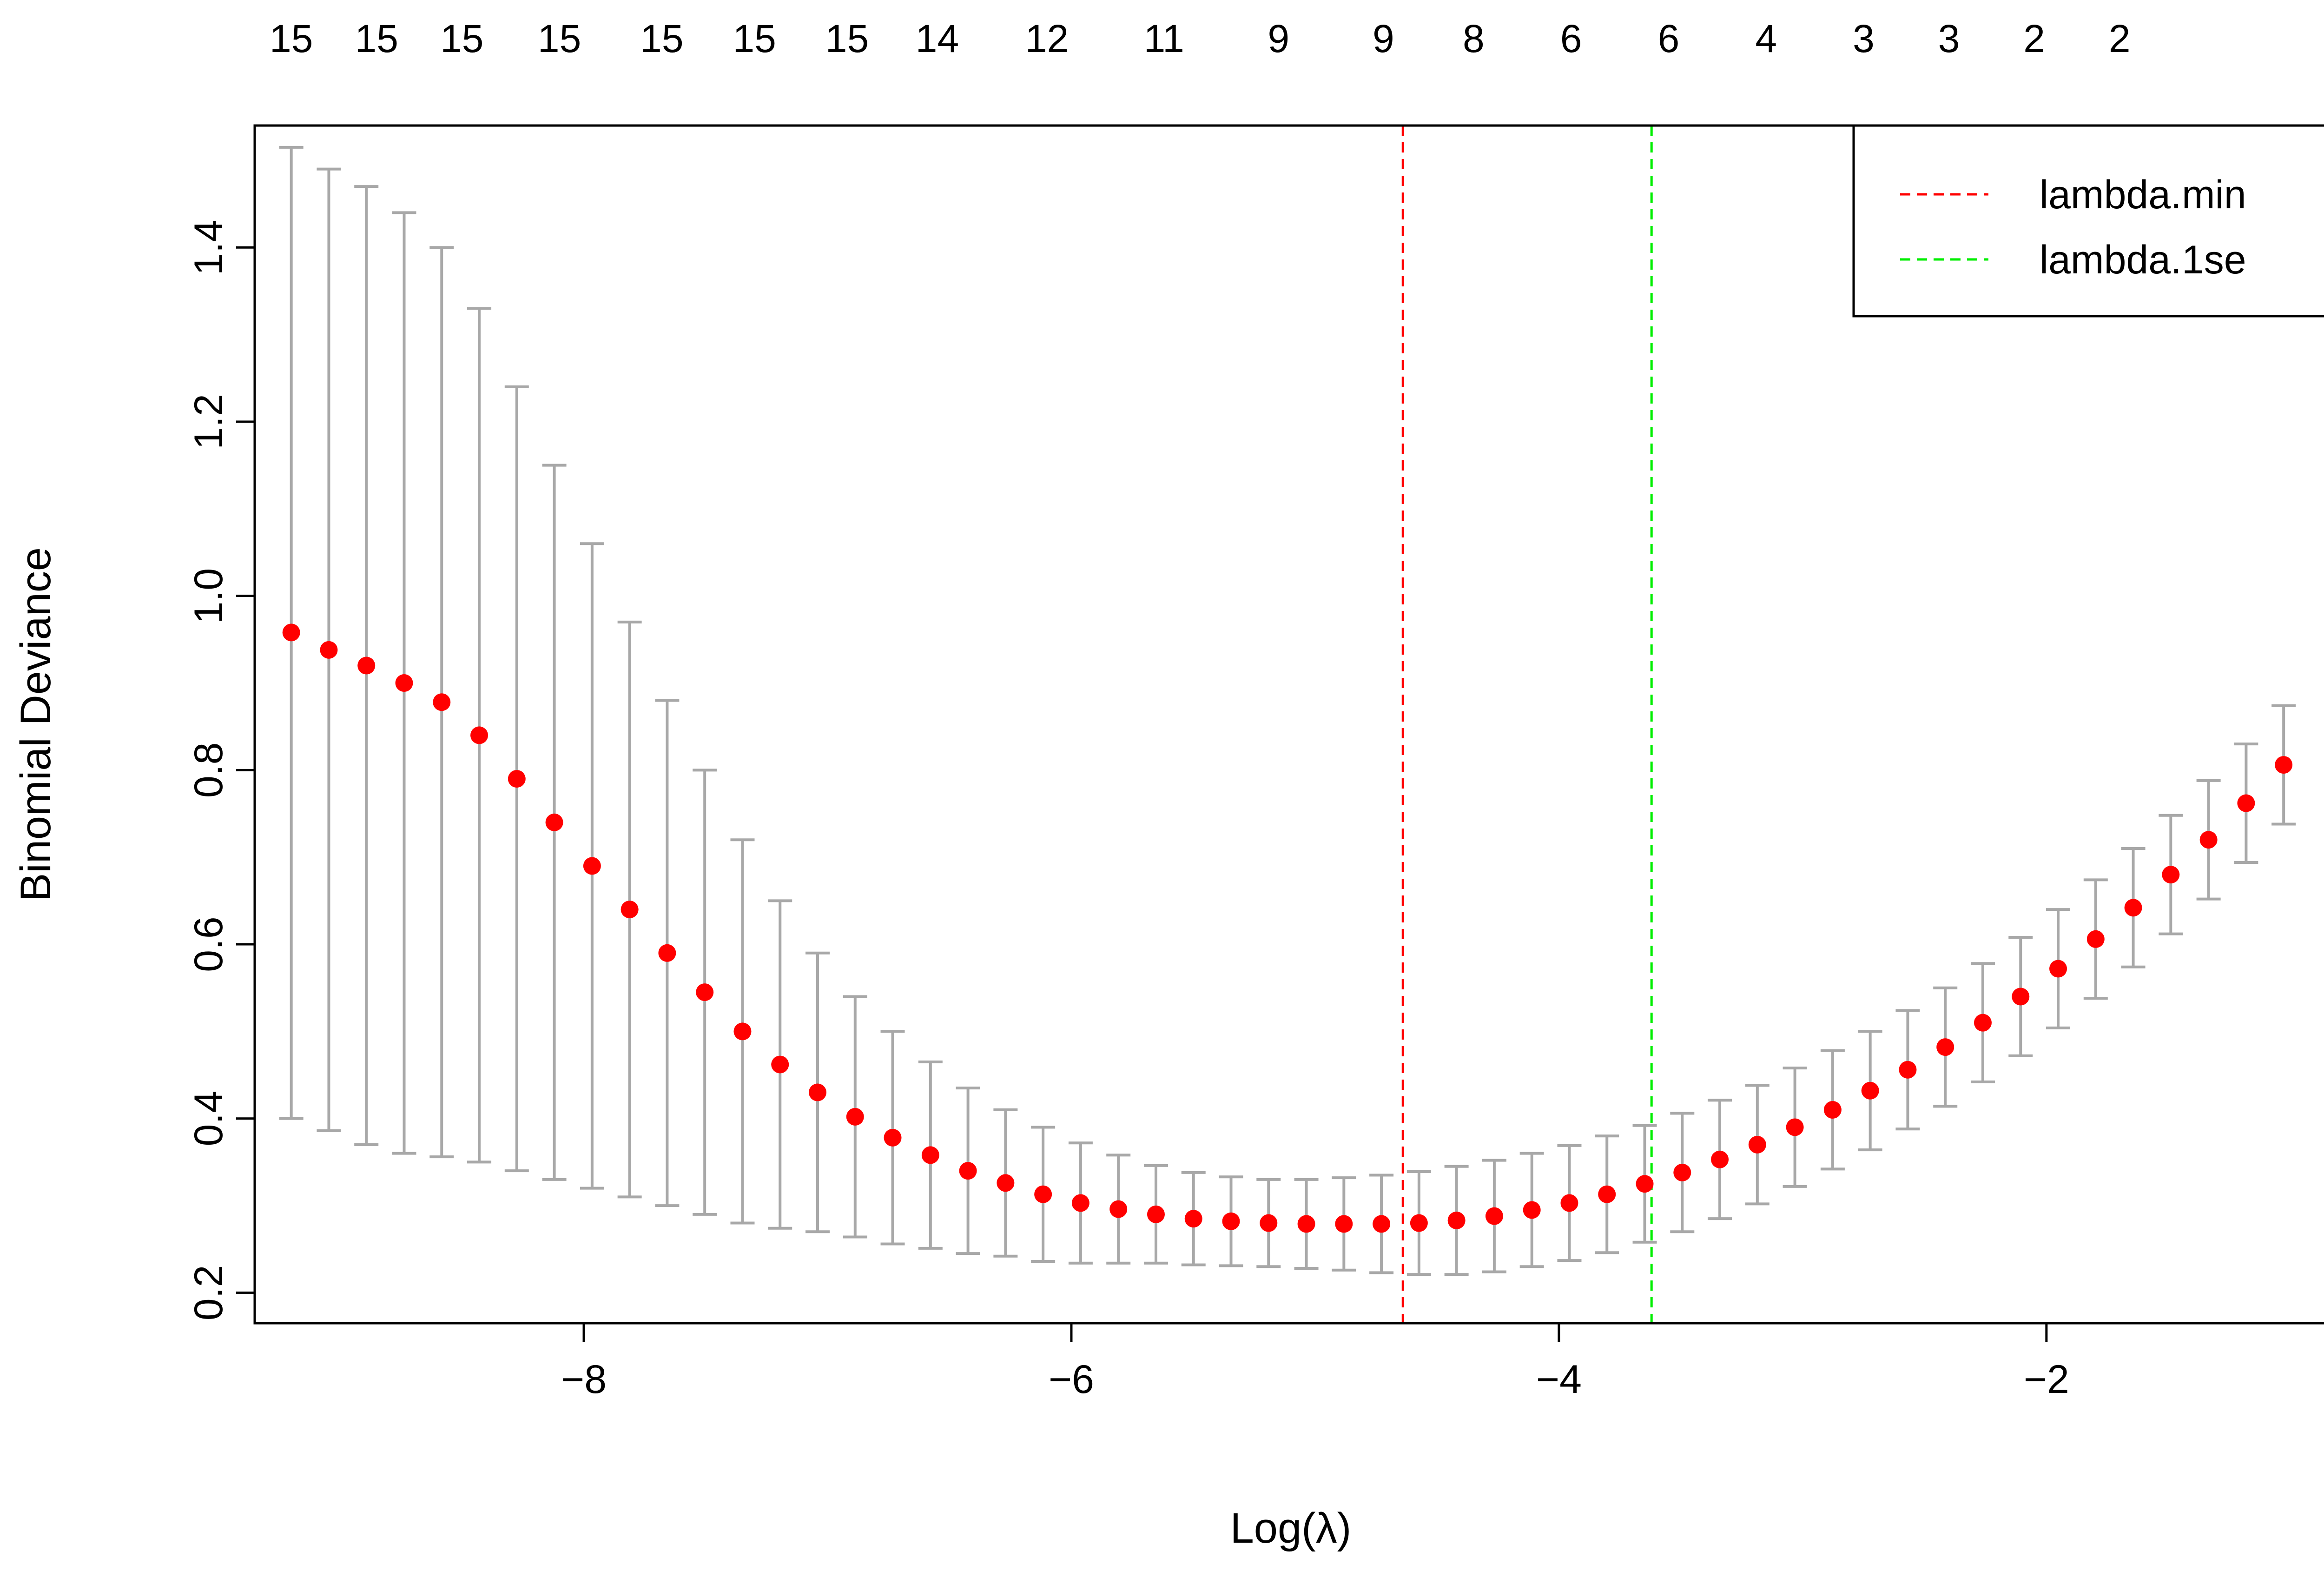 Image resolution: width=2324 pixels, height=1578 pixels. What do you see at coordinates (1047, 38) in the screenshot?
I see `top-axis-label: 12` at bounding box center [1047, 38].